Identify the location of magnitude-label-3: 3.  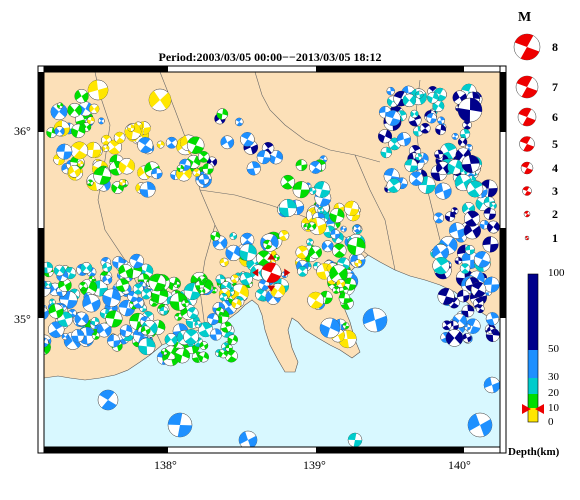
(555, 191).